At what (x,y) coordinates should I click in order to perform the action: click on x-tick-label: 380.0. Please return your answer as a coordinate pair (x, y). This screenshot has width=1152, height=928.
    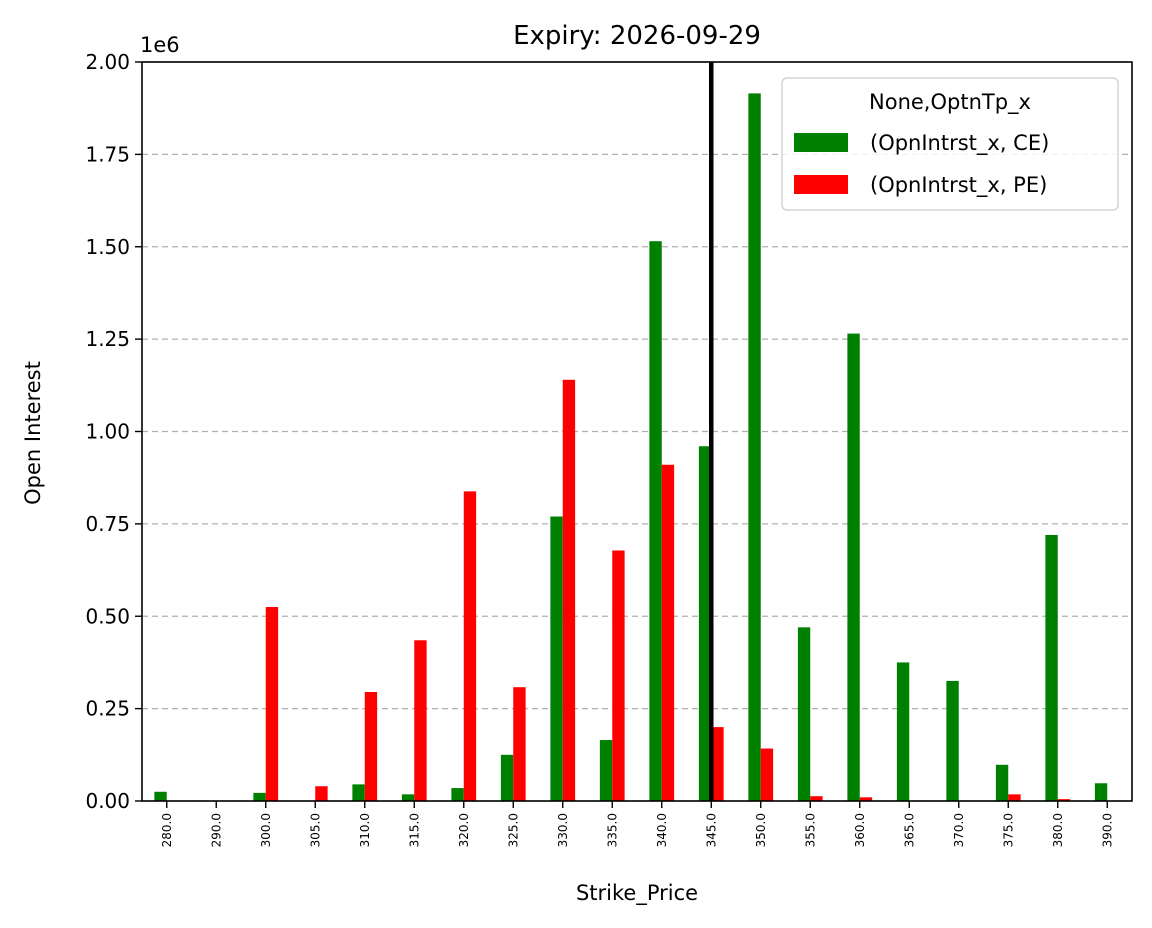
    Looking at the image, I should click on (1058, 830).